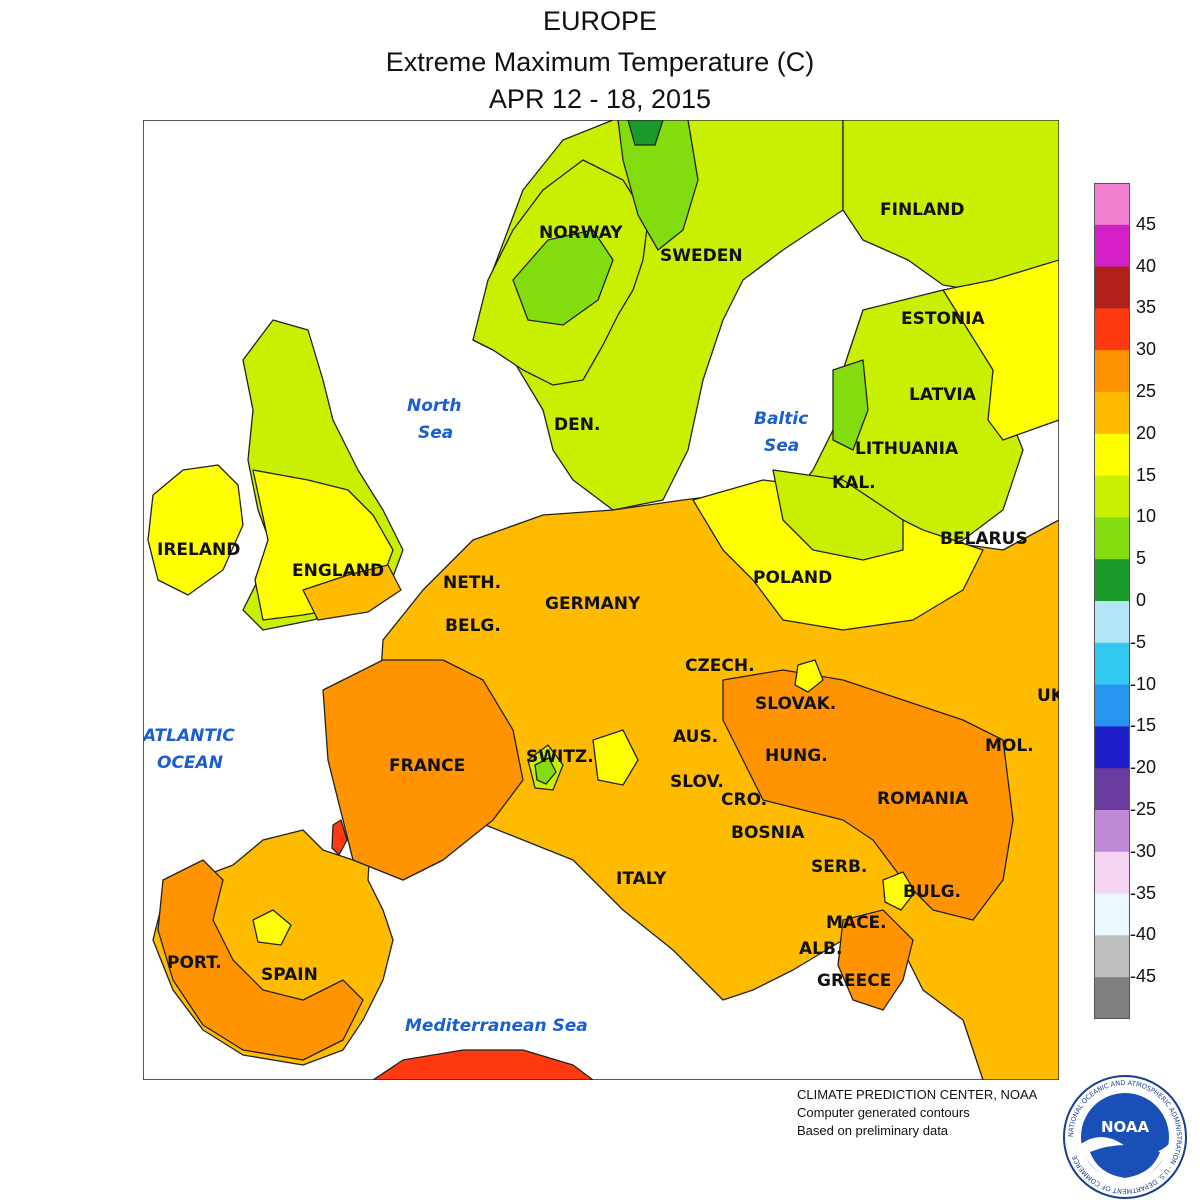 This screenshot has height=1200, width=1200. I want to click on label-romania: ROMANIA, so click(923, 799).